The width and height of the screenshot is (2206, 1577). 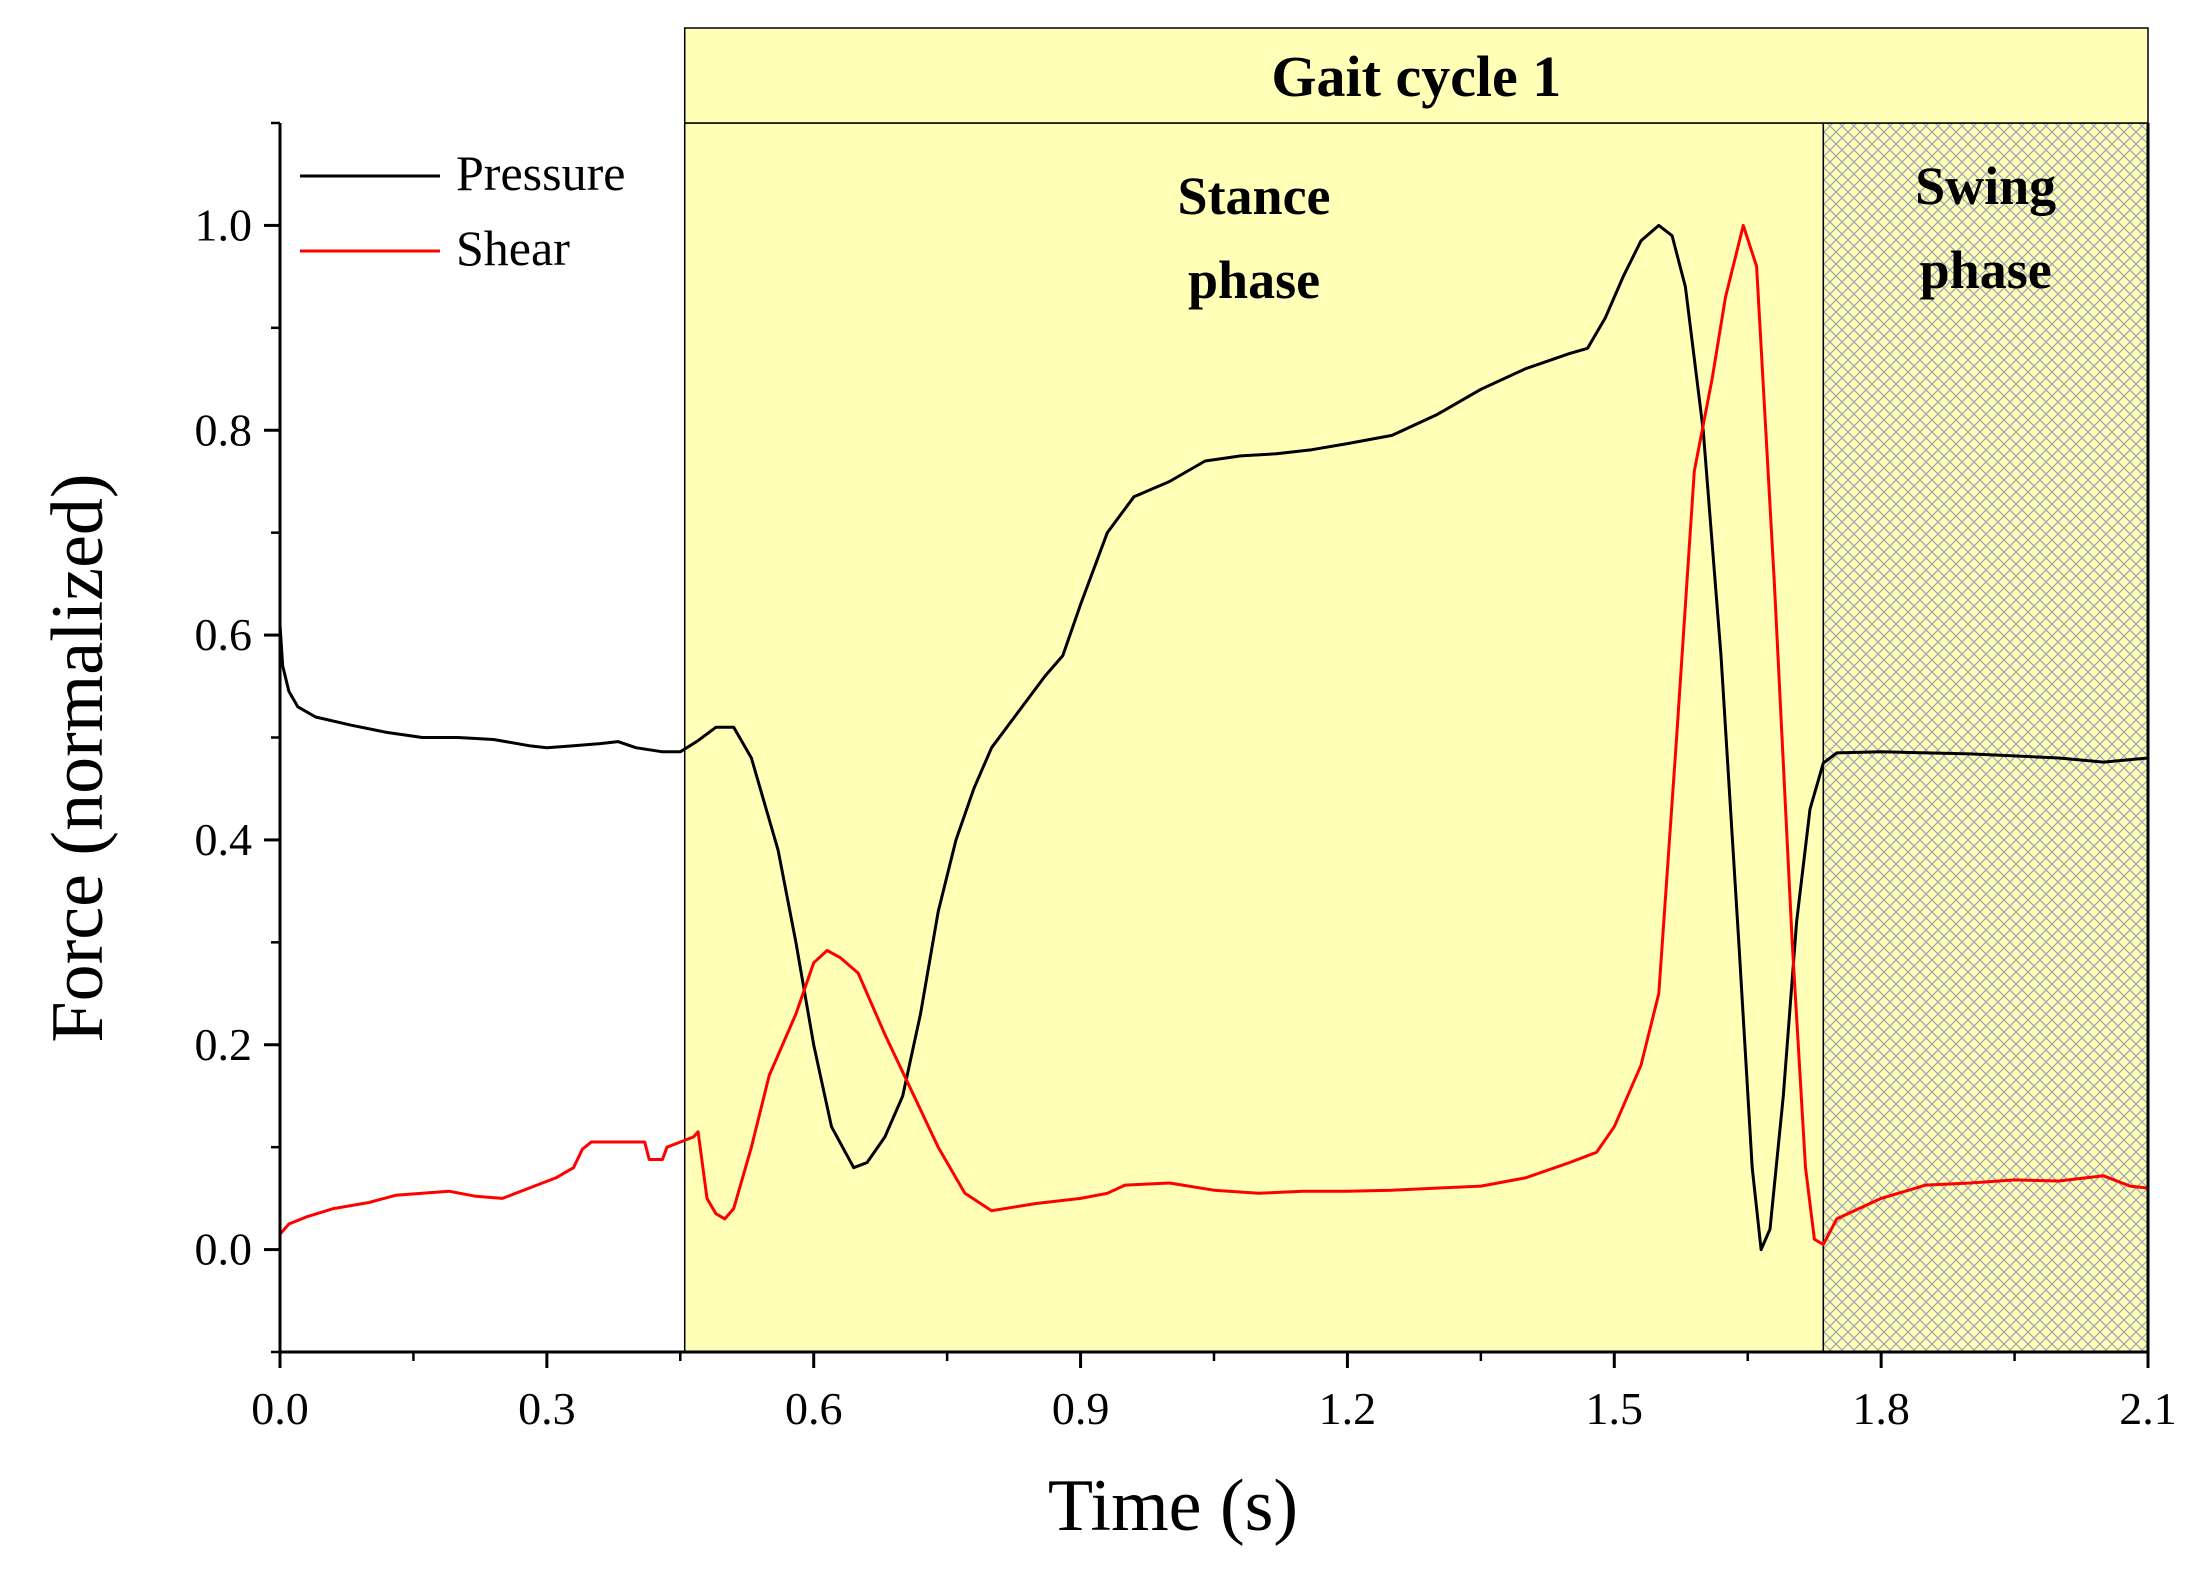 I want to click on x-axis-title: Time (s), so click(x=1173, y=1506).